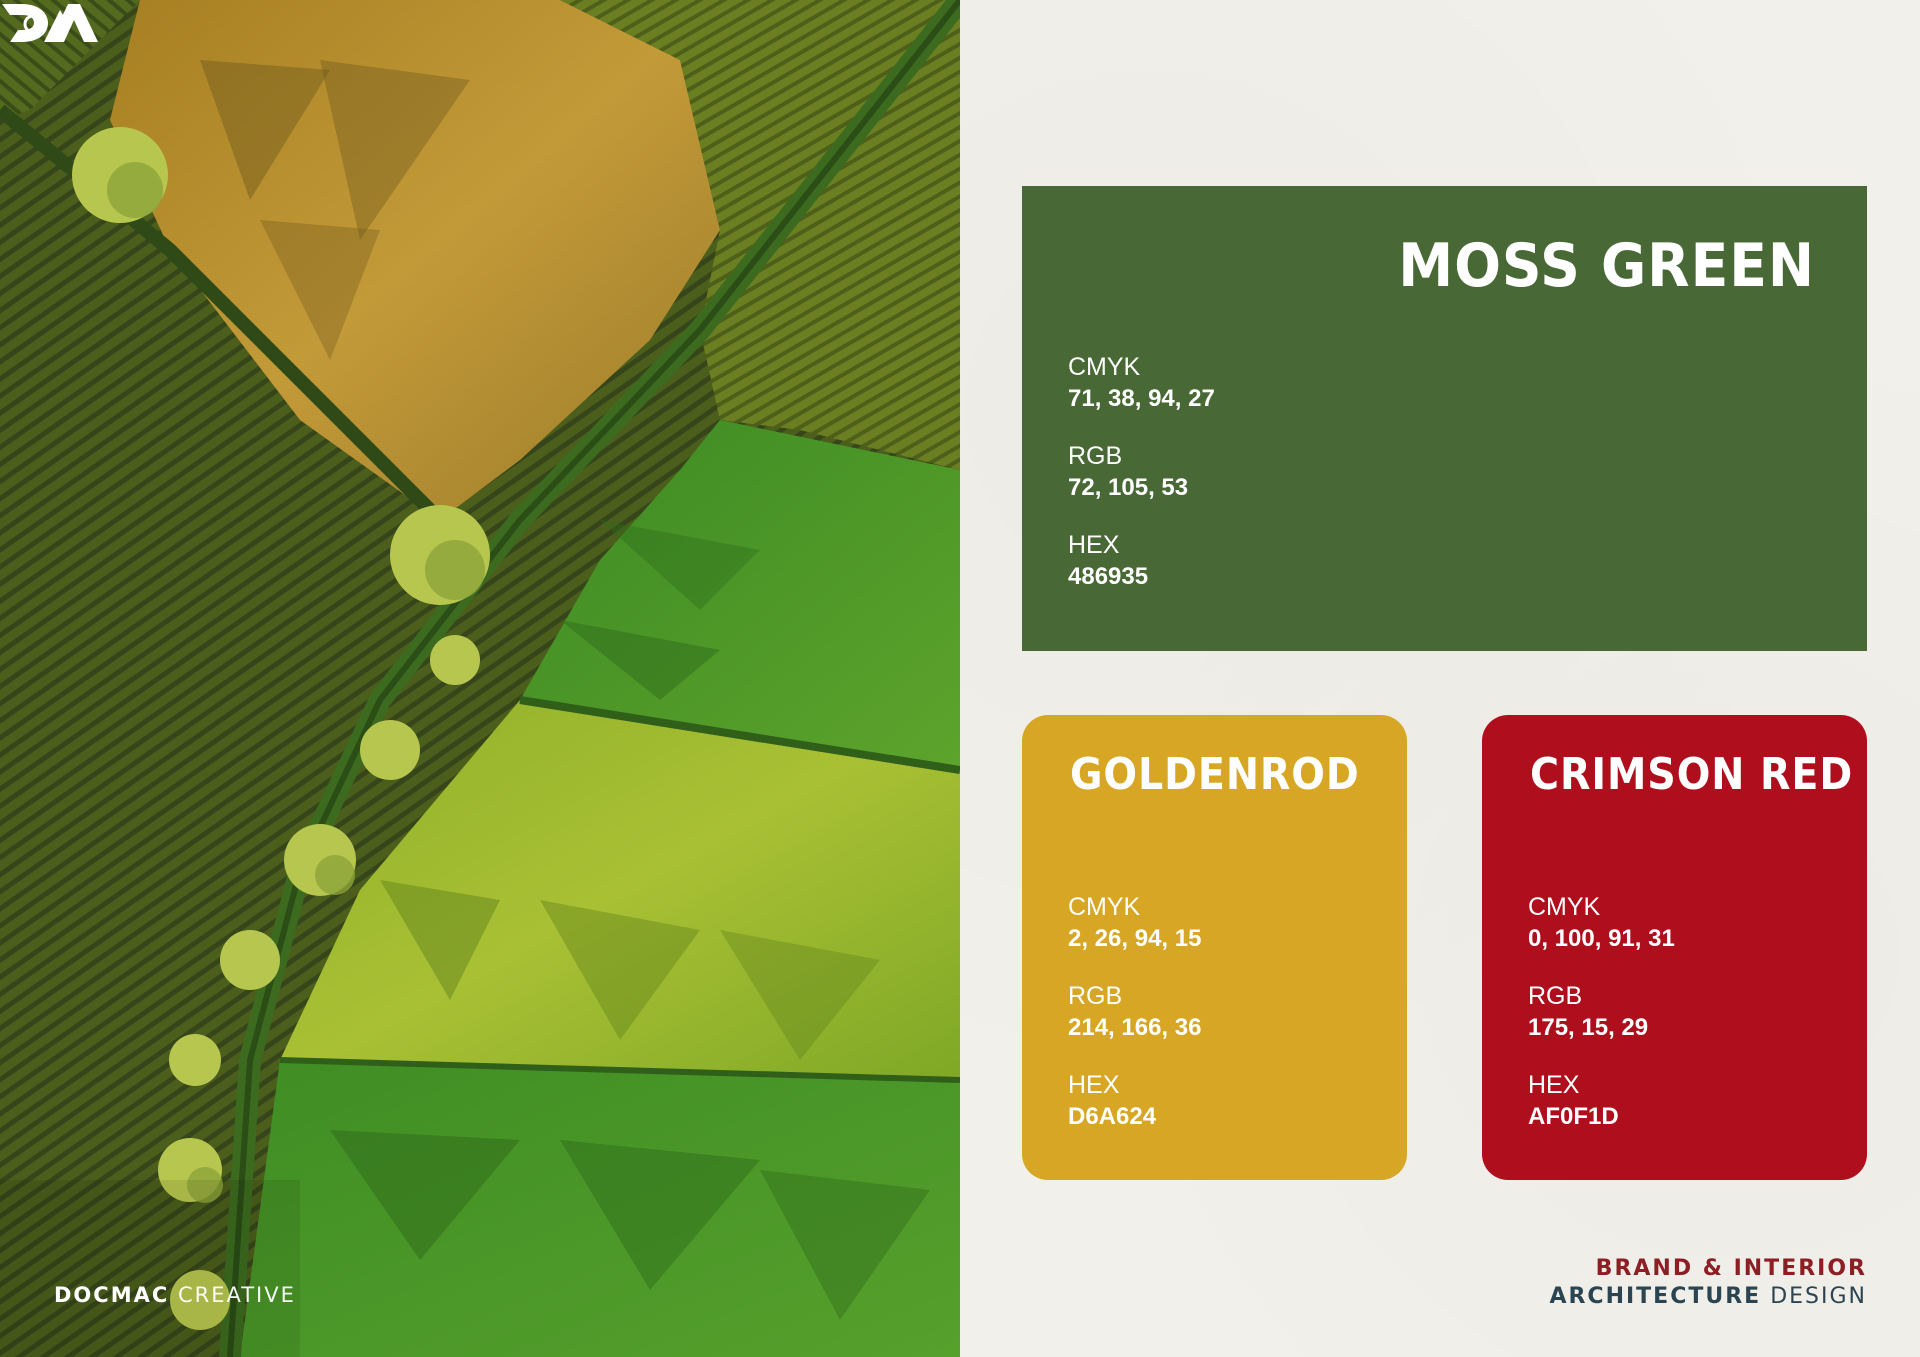 The image size is (1920, 1357). What do you see at coordinates (1655, 1296) in the screenshot?
I see `footer-line-2-bold: ARCHITECTURE` at bounding box center [1655, 1296].